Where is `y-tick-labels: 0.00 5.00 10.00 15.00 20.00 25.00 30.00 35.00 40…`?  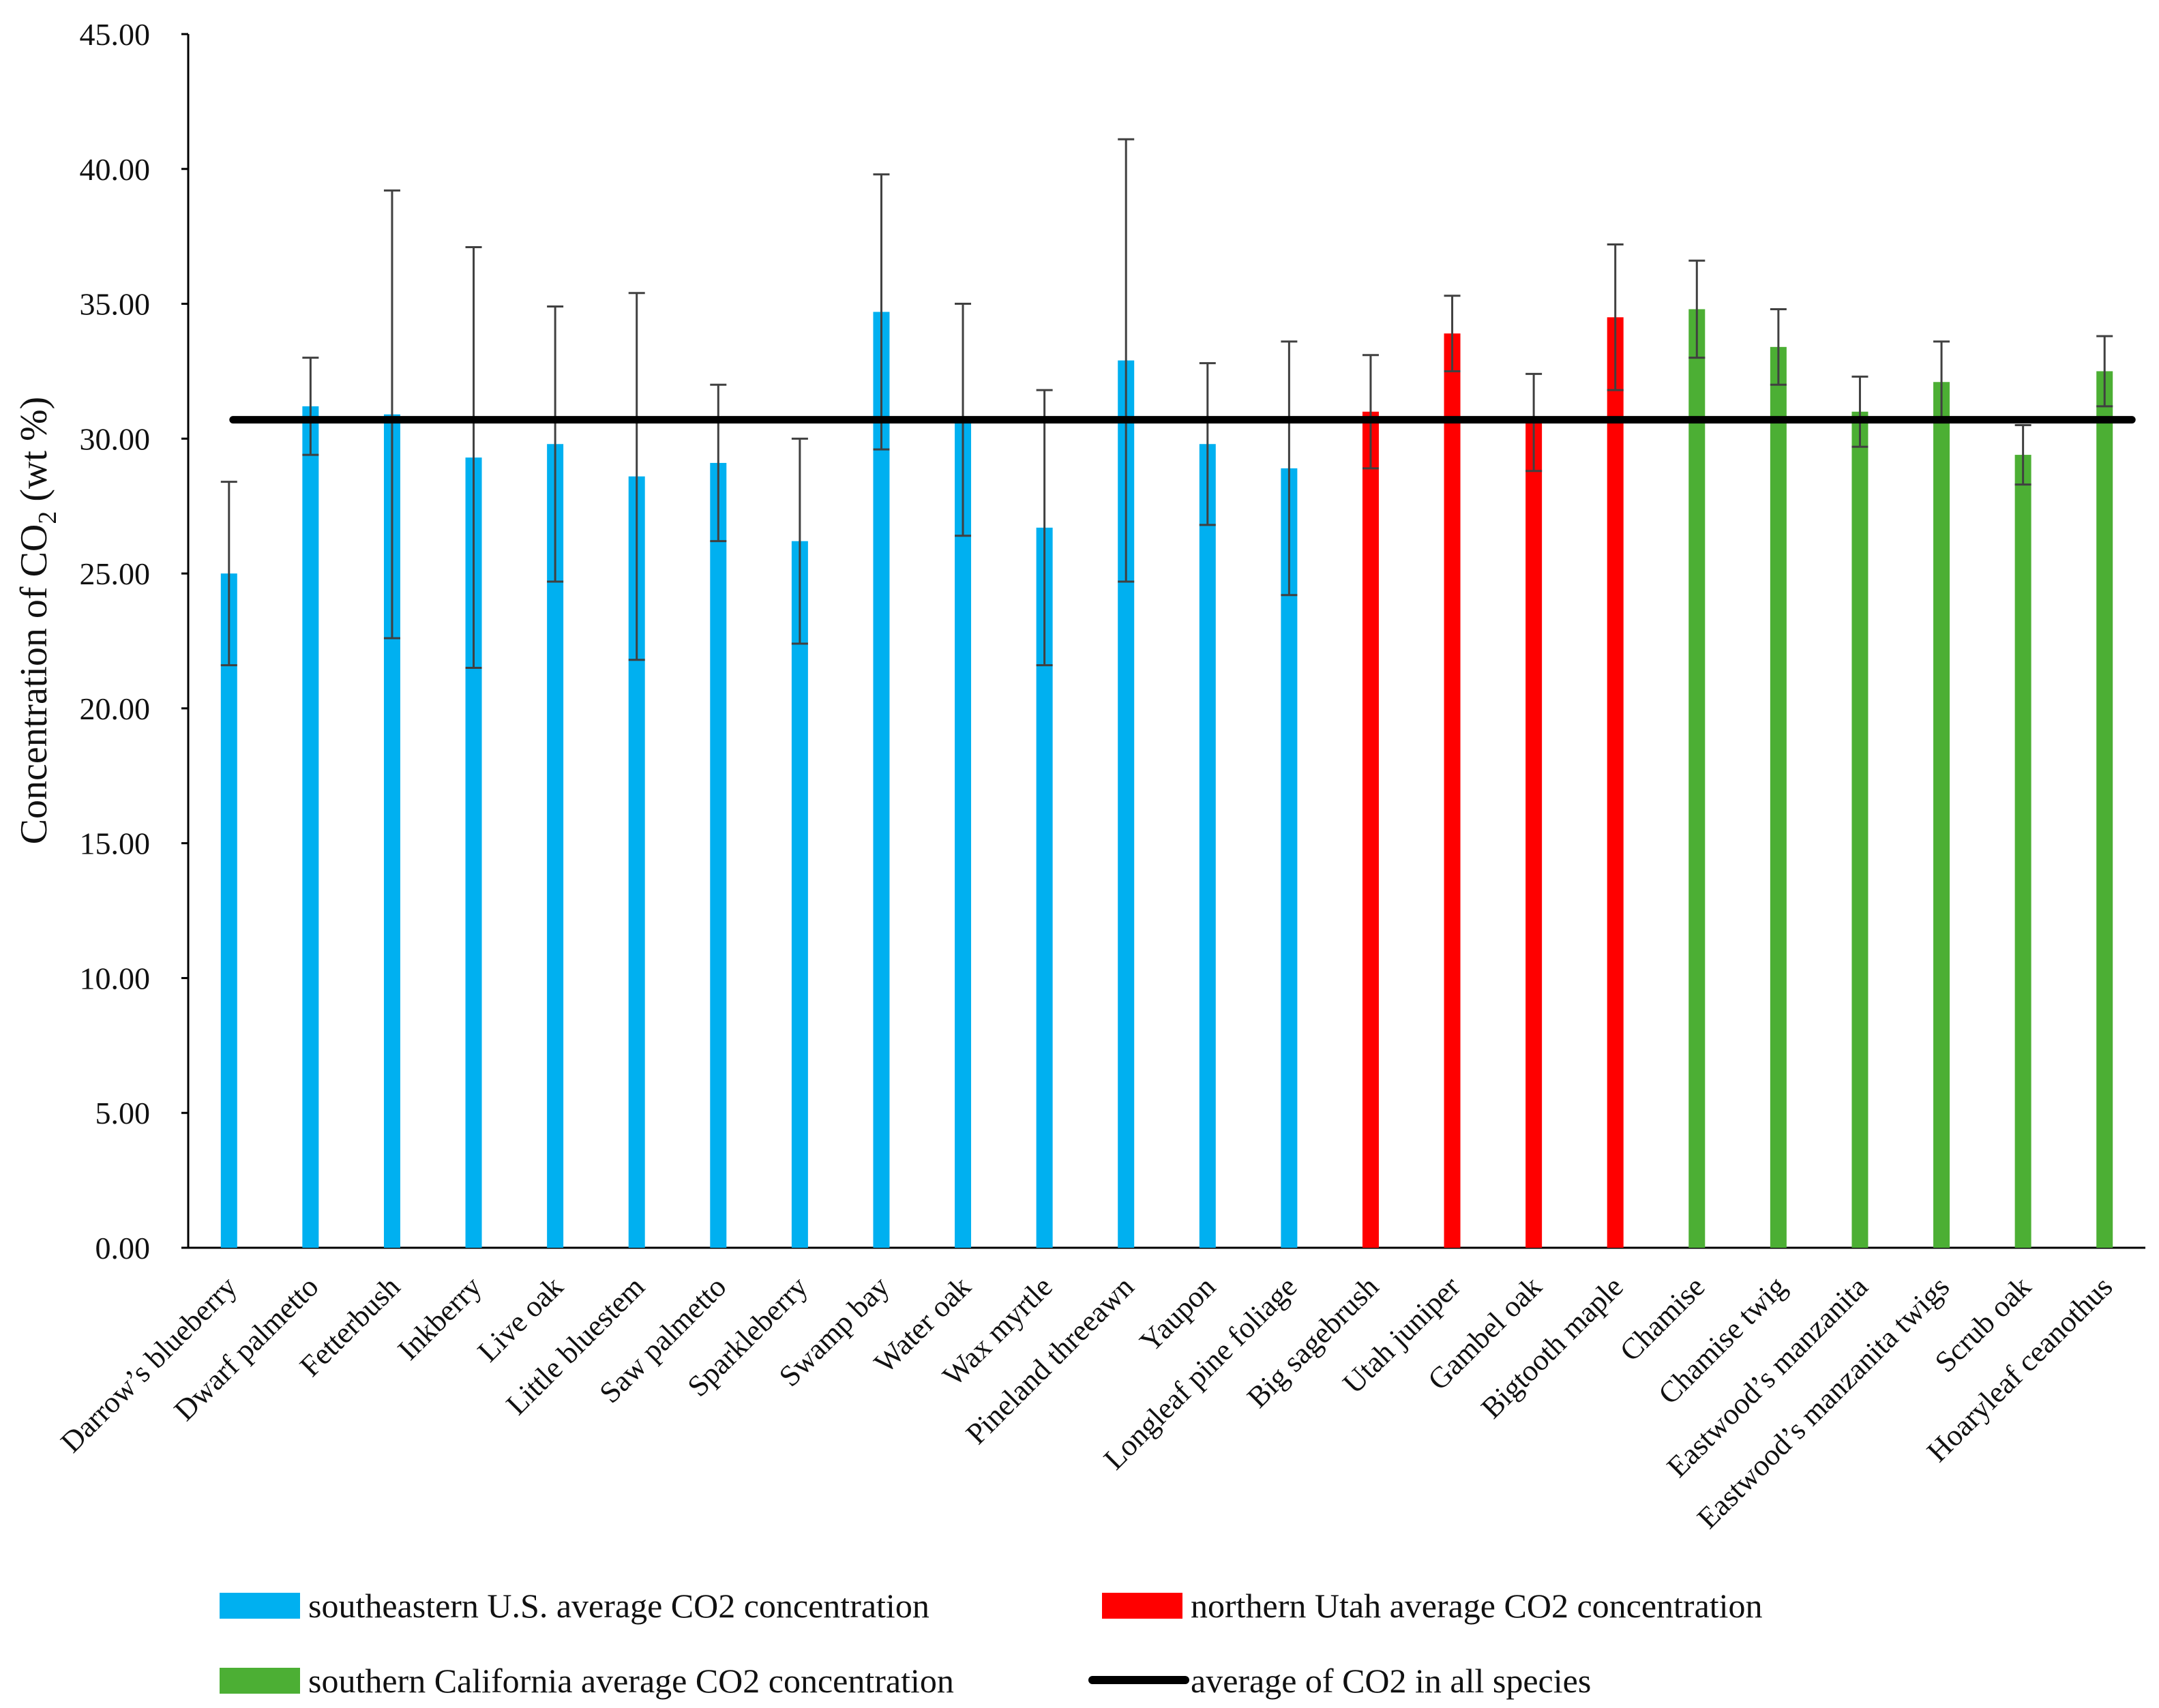
y-tick-labels: 0.00 5.00 10.00 15.00 20.00 25.00 30.00 35.00 40… is located at coordinates (116, 641).